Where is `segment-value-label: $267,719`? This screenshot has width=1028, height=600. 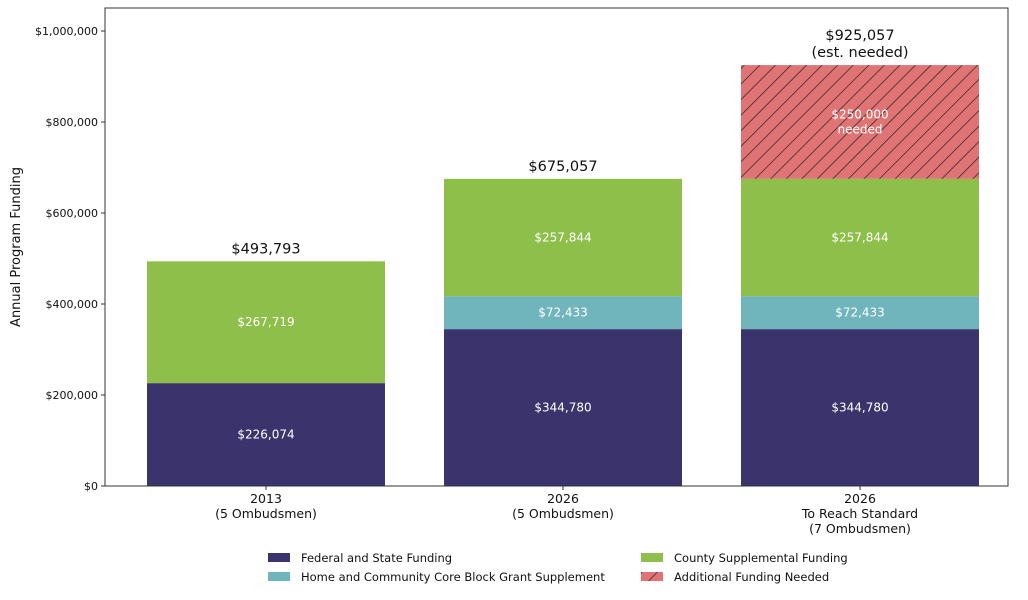 segment-value-label: $267,719 is located at coordinates (265, 322).